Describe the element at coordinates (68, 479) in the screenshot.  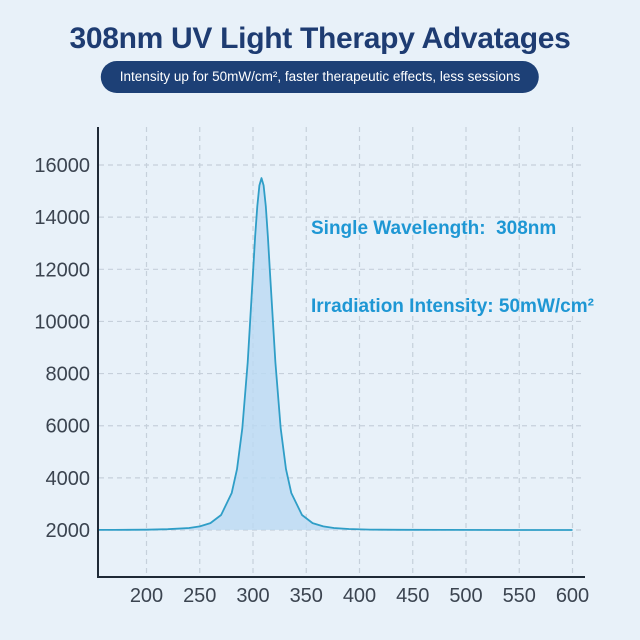
I see `y-tick-label: 4000` at that location.